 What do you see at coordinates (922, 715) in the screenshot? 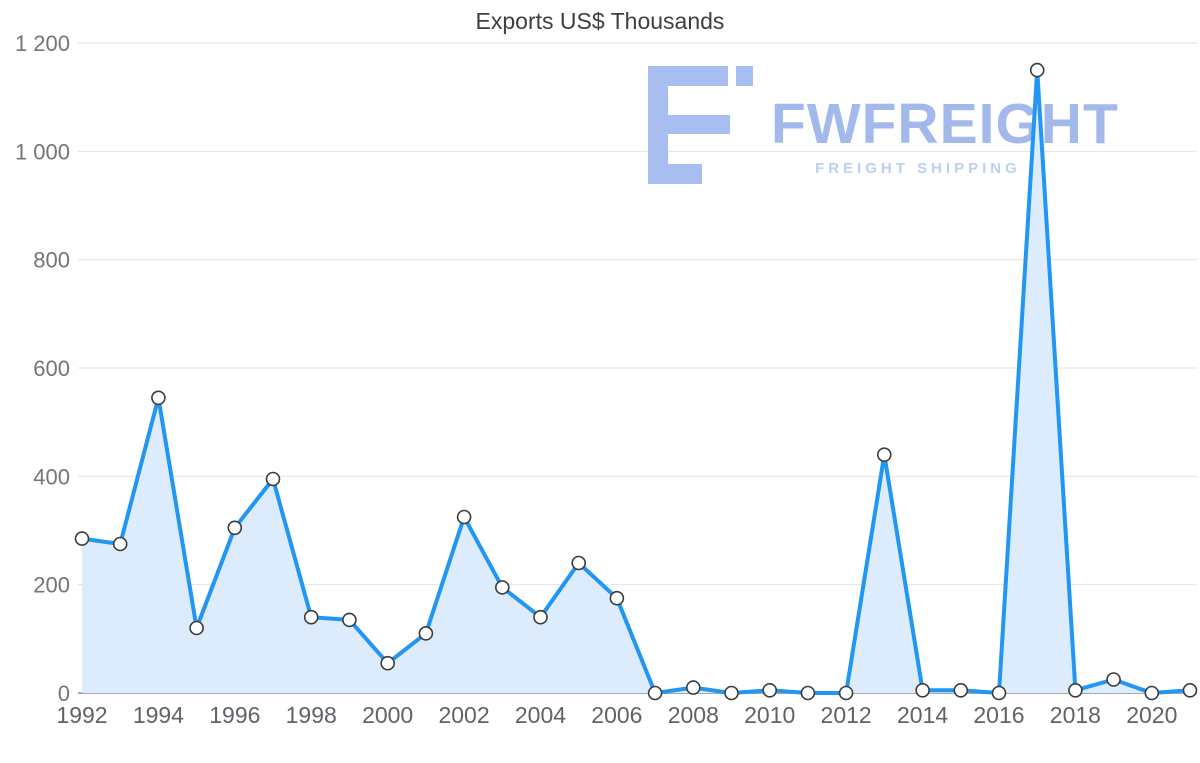
I see `x-tick-label: 2014` at bounding box center [922, 715].